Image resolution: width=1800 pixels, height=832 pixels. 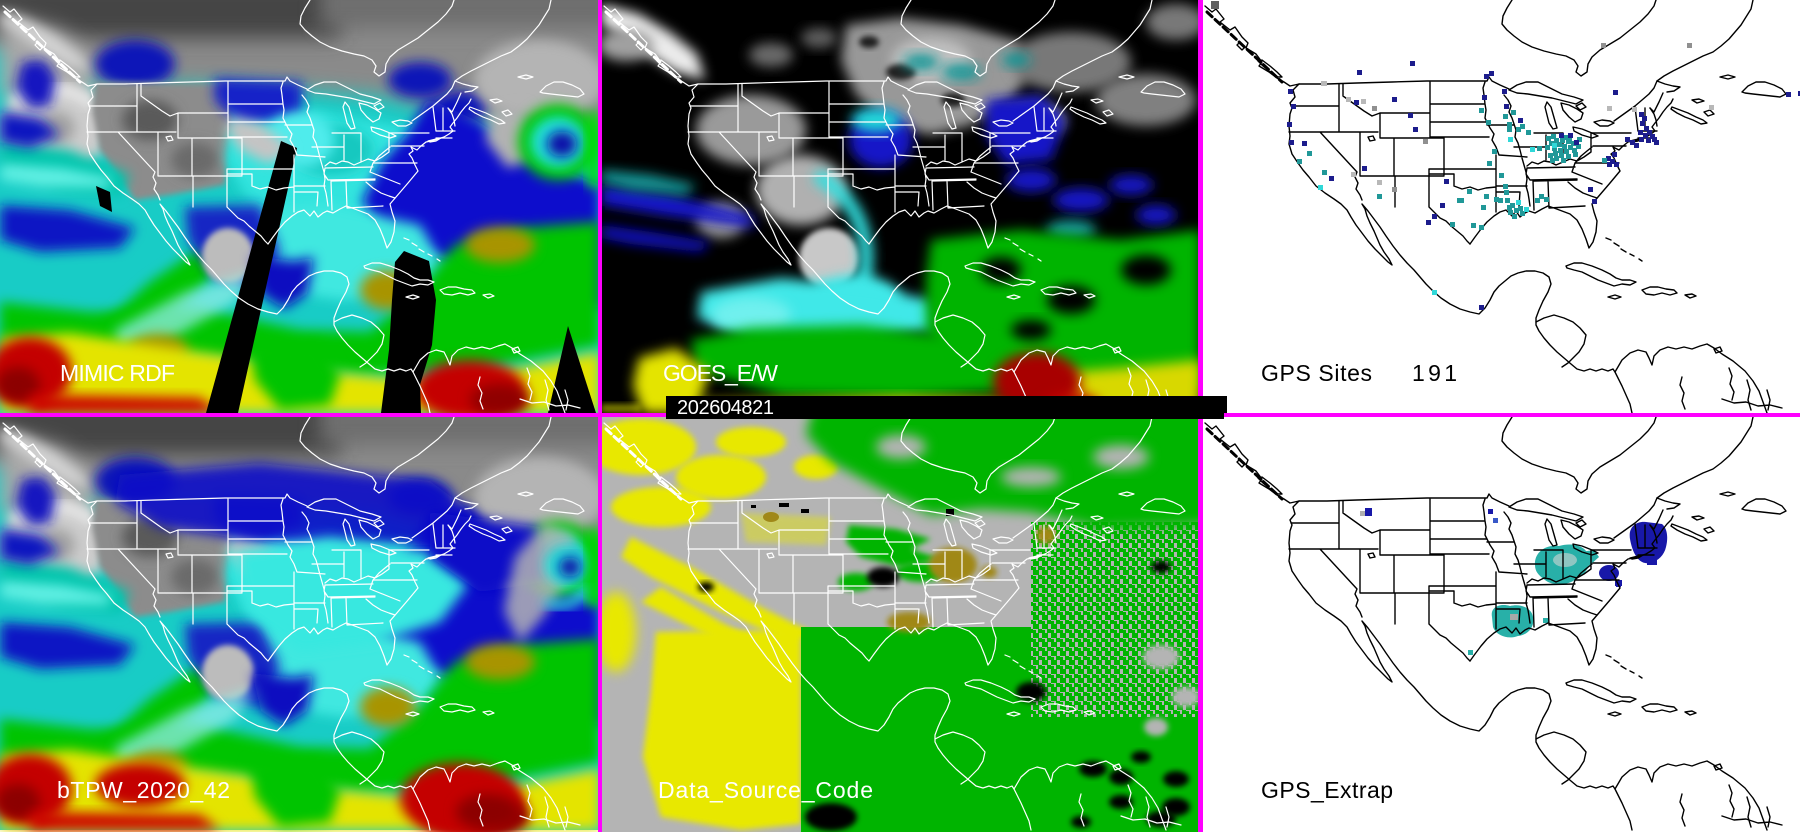 What do you see at coordinates (765, 790) in the screenshot?
I see `svg-text: Data_Source_Code` at bounding box center [765, 790].